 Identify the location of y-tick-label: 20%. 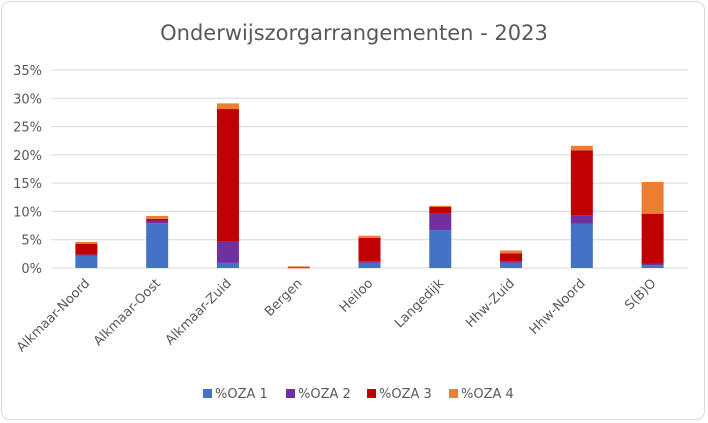
(27, 156).